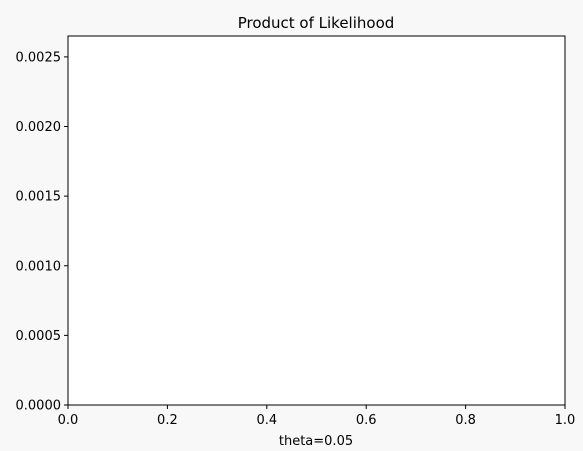  Describe the element at coordinates (565, 420) in the screenshot. I see `x-tick-label: 1.0` at that location.